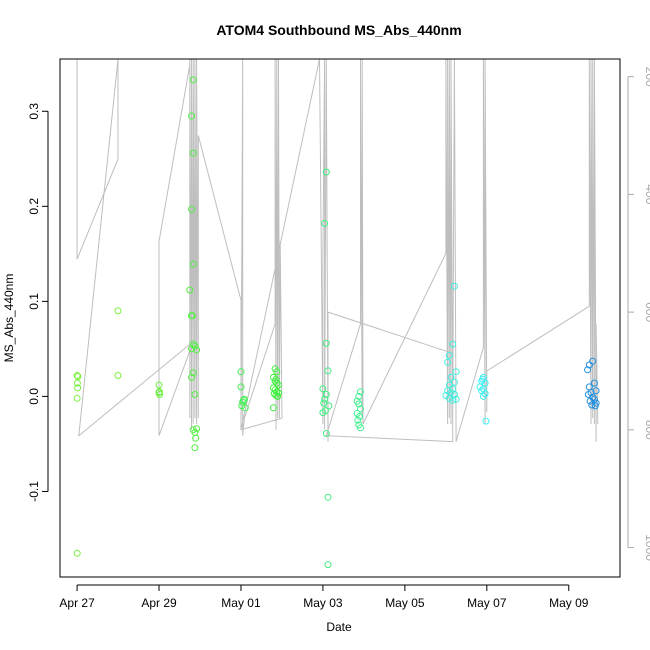 This screenshot has height=650, width=650. Describe the element at coordinates (646, 430) in the screenshot. I see `y2-tick-label: 800` at that location.